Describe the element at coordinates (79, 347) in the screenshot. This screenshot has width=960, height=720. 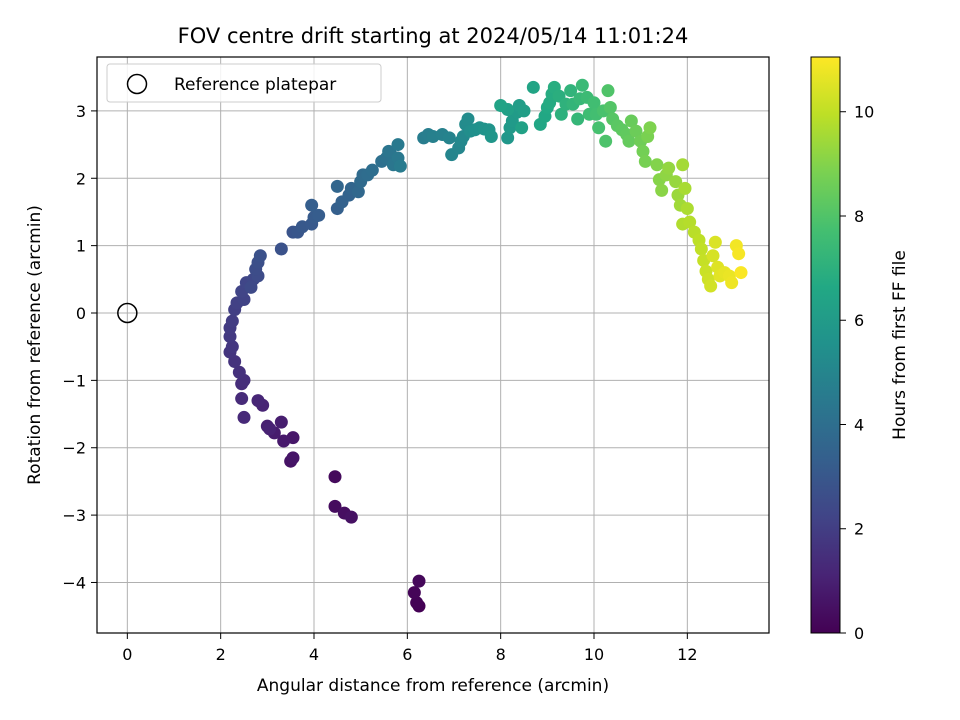
I see `y-axis-ticks: −4 −3 −2 −1 0 1 2 3` at that location.